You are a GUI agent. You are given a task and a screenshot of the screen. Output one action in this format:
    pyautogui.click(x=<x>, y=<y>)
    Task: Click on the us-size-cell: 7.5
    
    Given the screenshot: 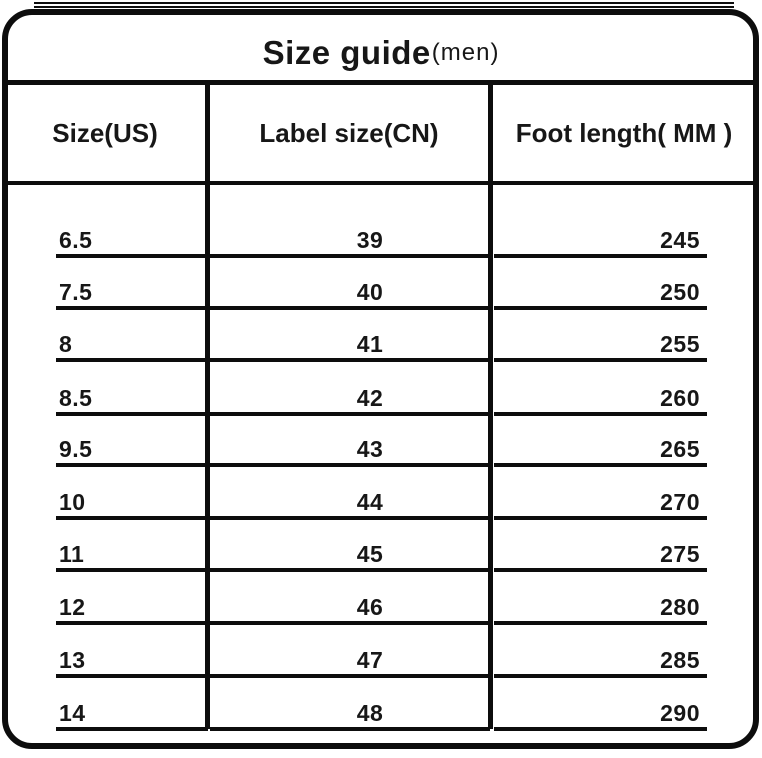 What is the action you would take?
    pyautogui.click(x=132, y=286)
    